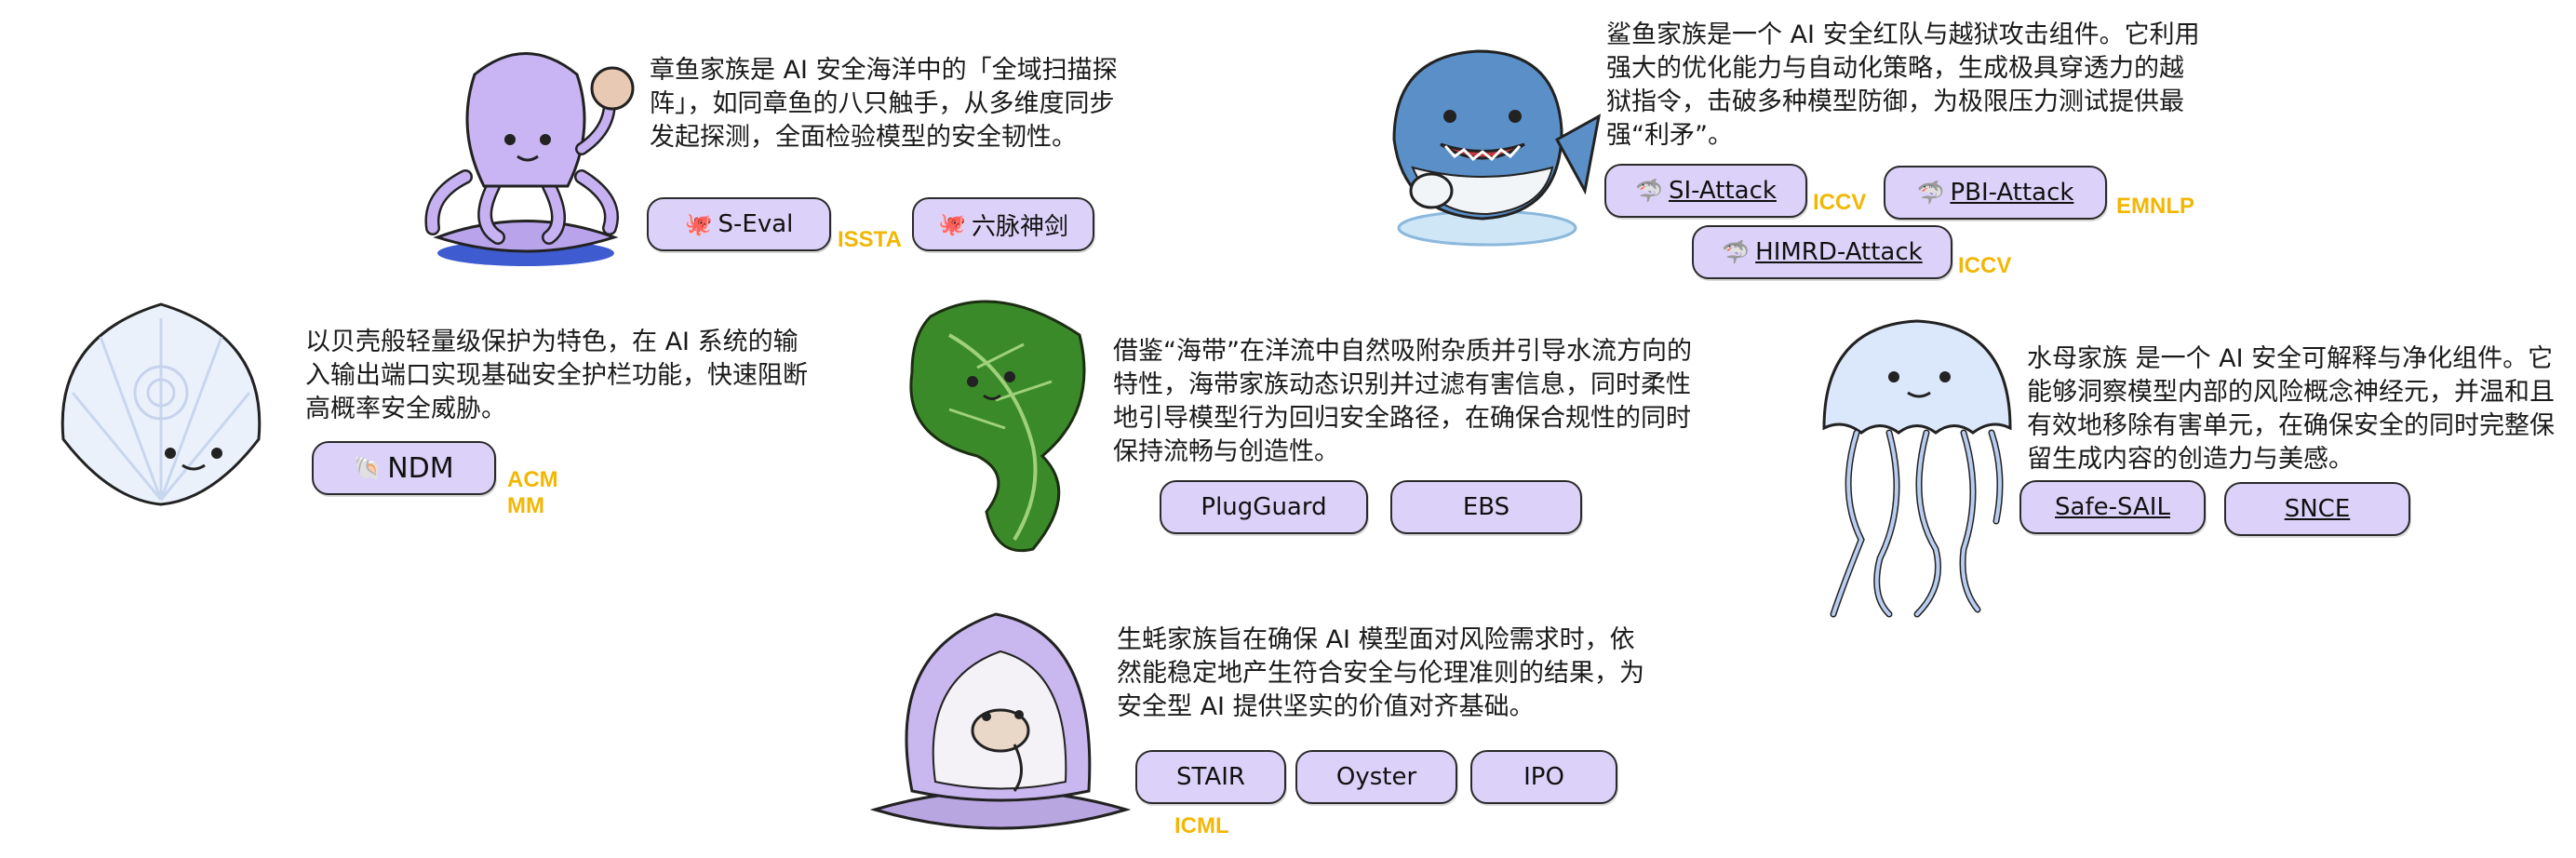 The height and width of the screenshot is (858, 2576). I want to click on shell-icon: 🐚, so click(368, 468).